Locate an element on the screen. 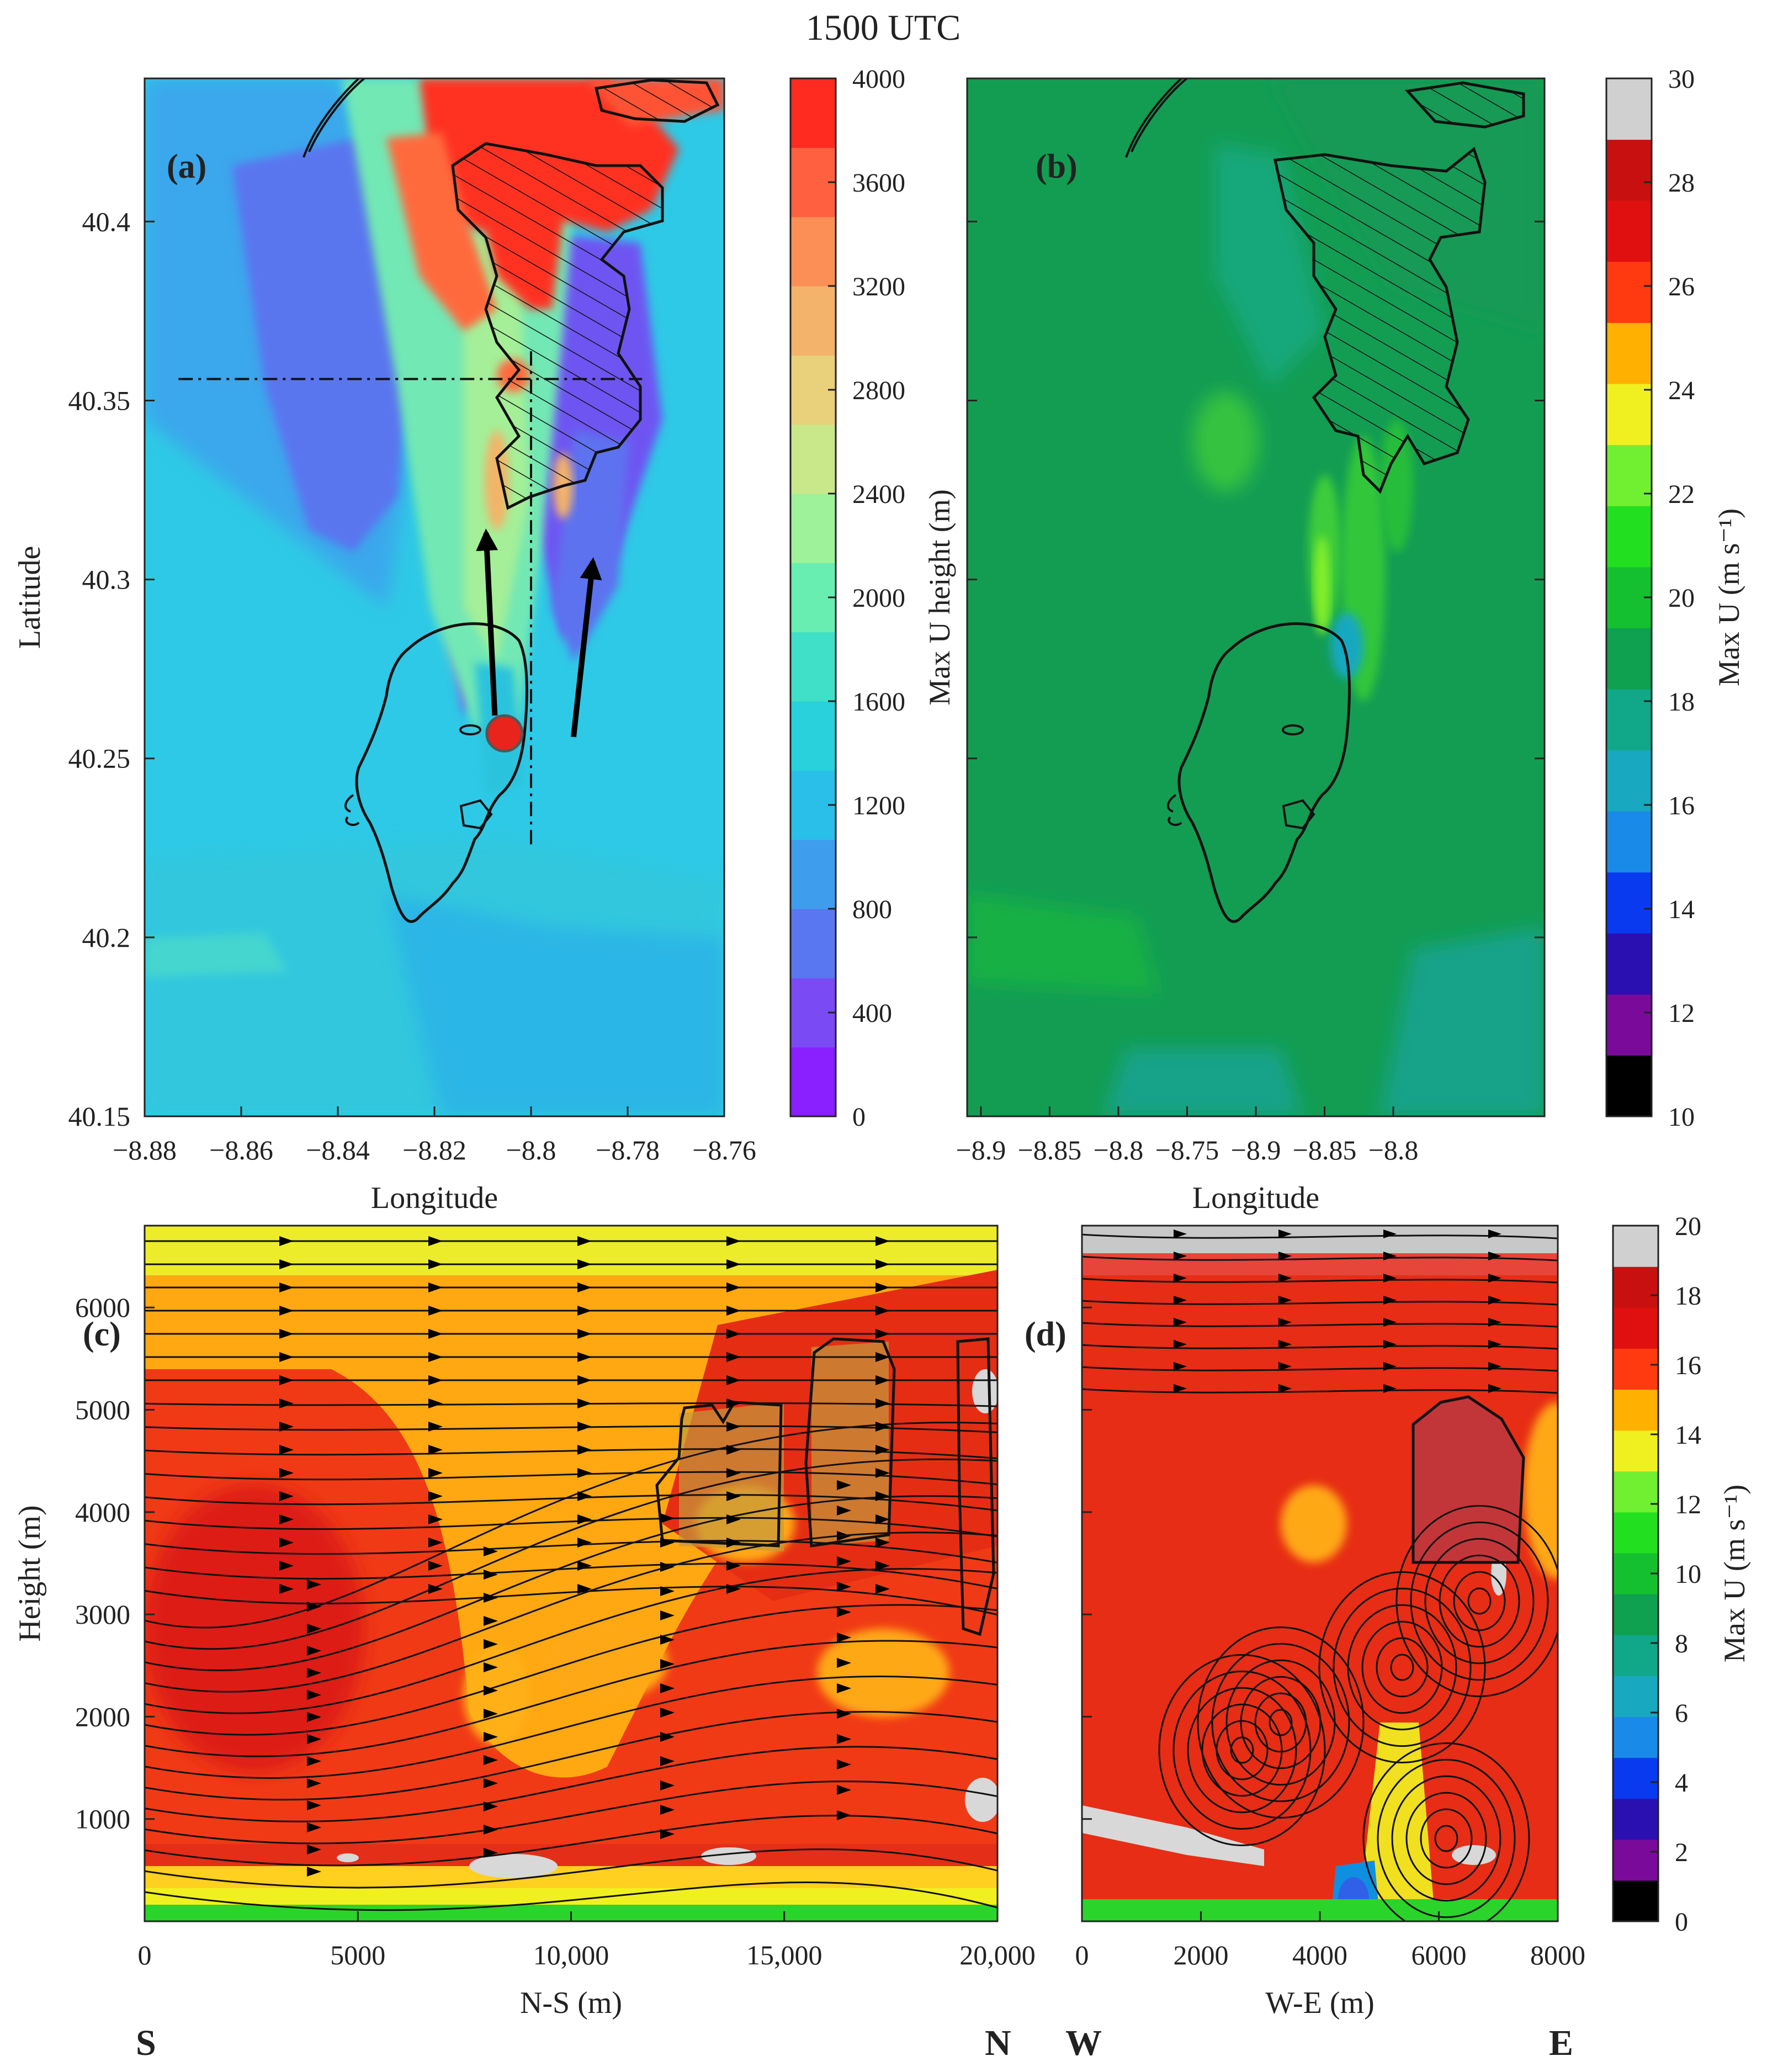 The image size is (1767, 2072). colorbar-b-tick-label: 18 is located at coordinates (1682, 702).